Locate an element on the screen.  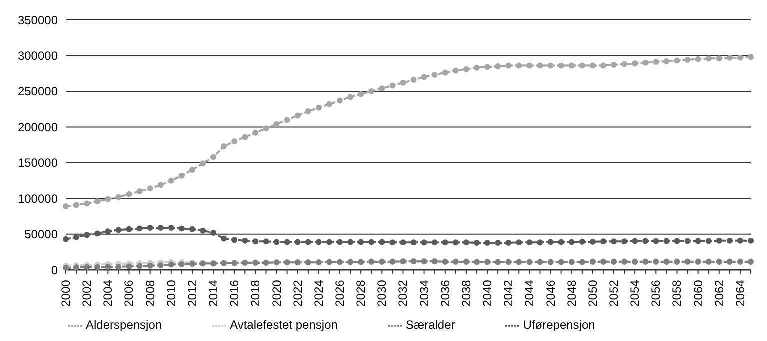
x-tick-label: 2014 is located at coordinates (213, 293).